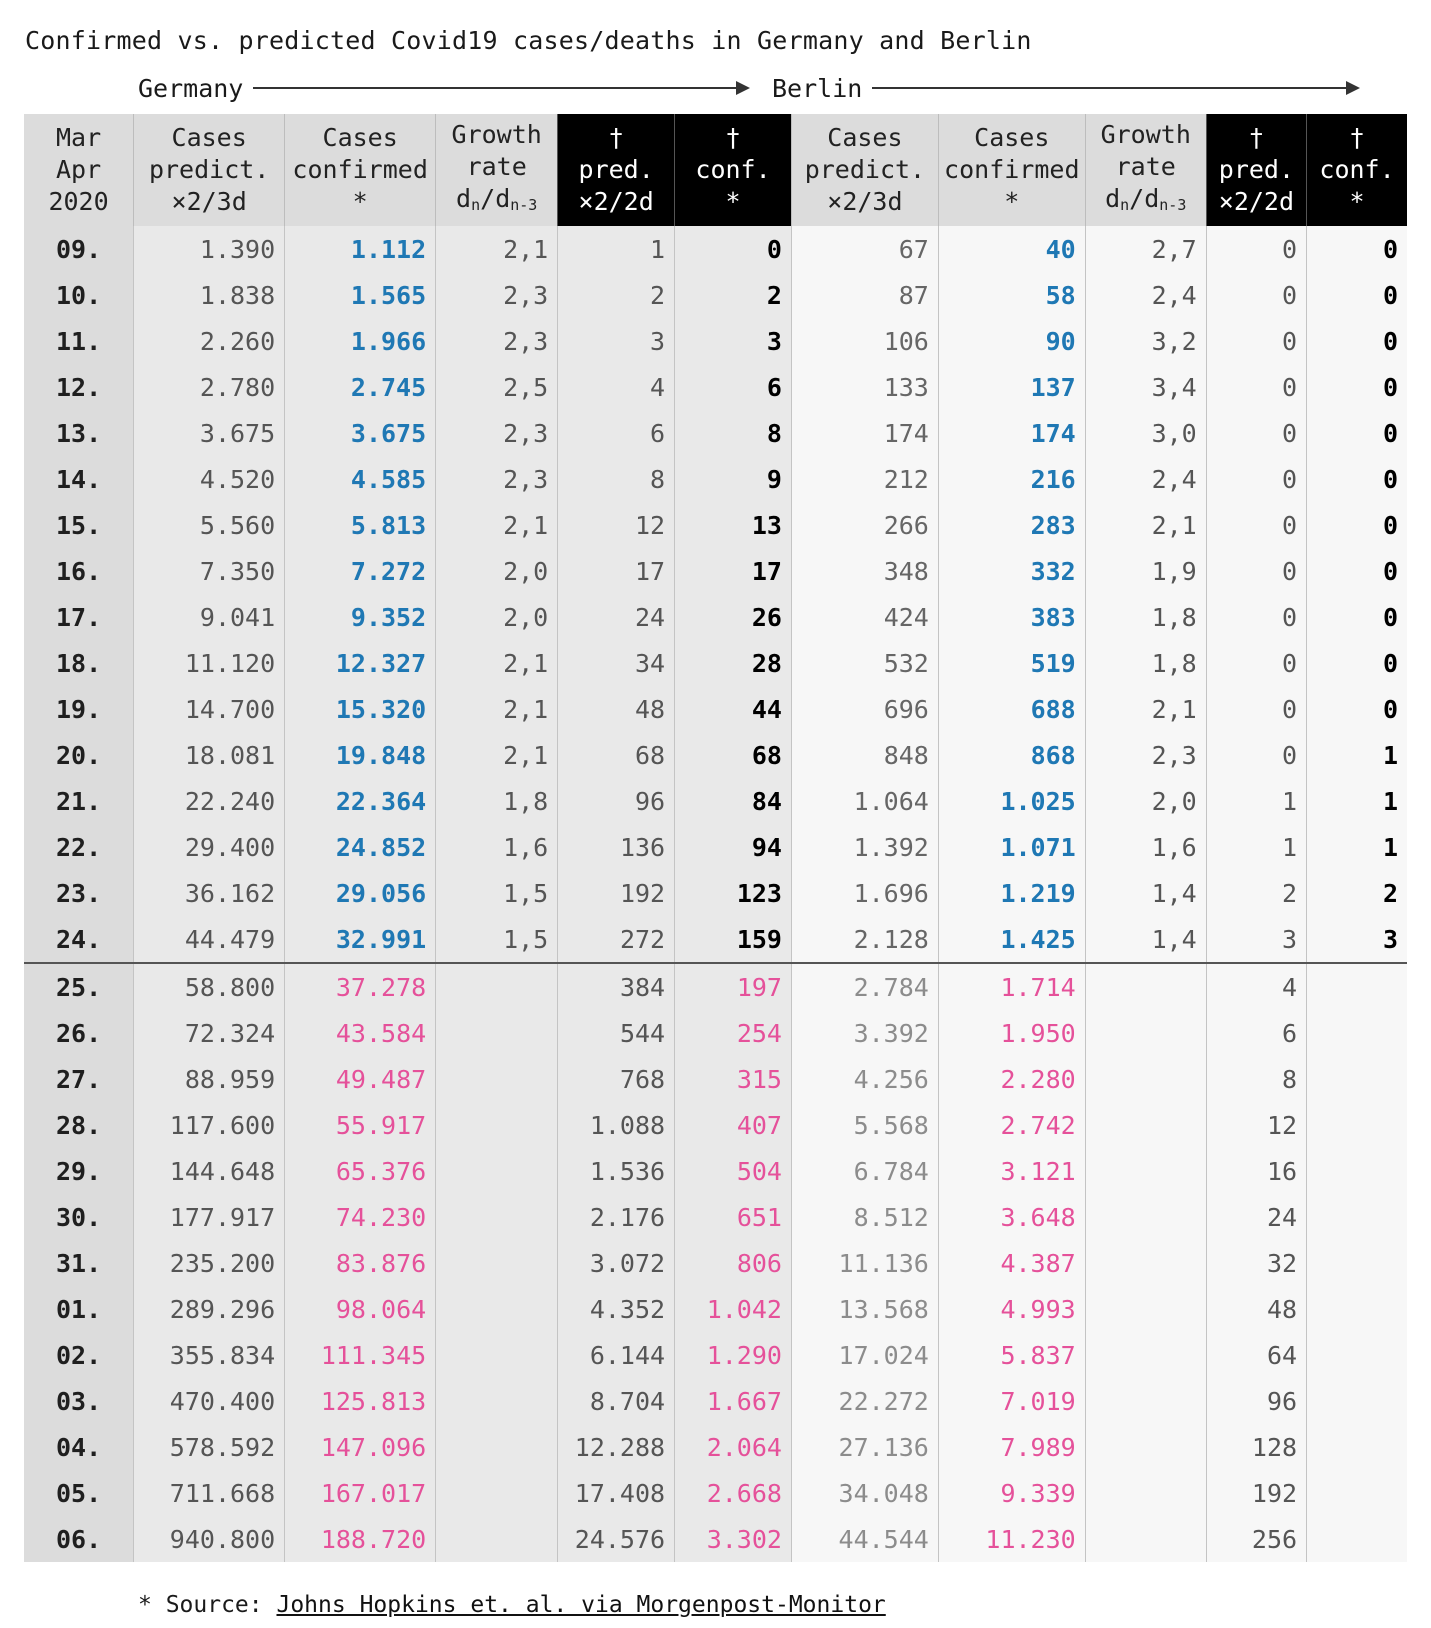 Image resolution: width=1431 pixels, height=1628 pixels. What do you see at coordinates (715, 1125) in the screenshot?
I see `table-row: 28. 117.600 55.917 1.088 407 5.568 2.742 12` at bounding box center [715, 1125].